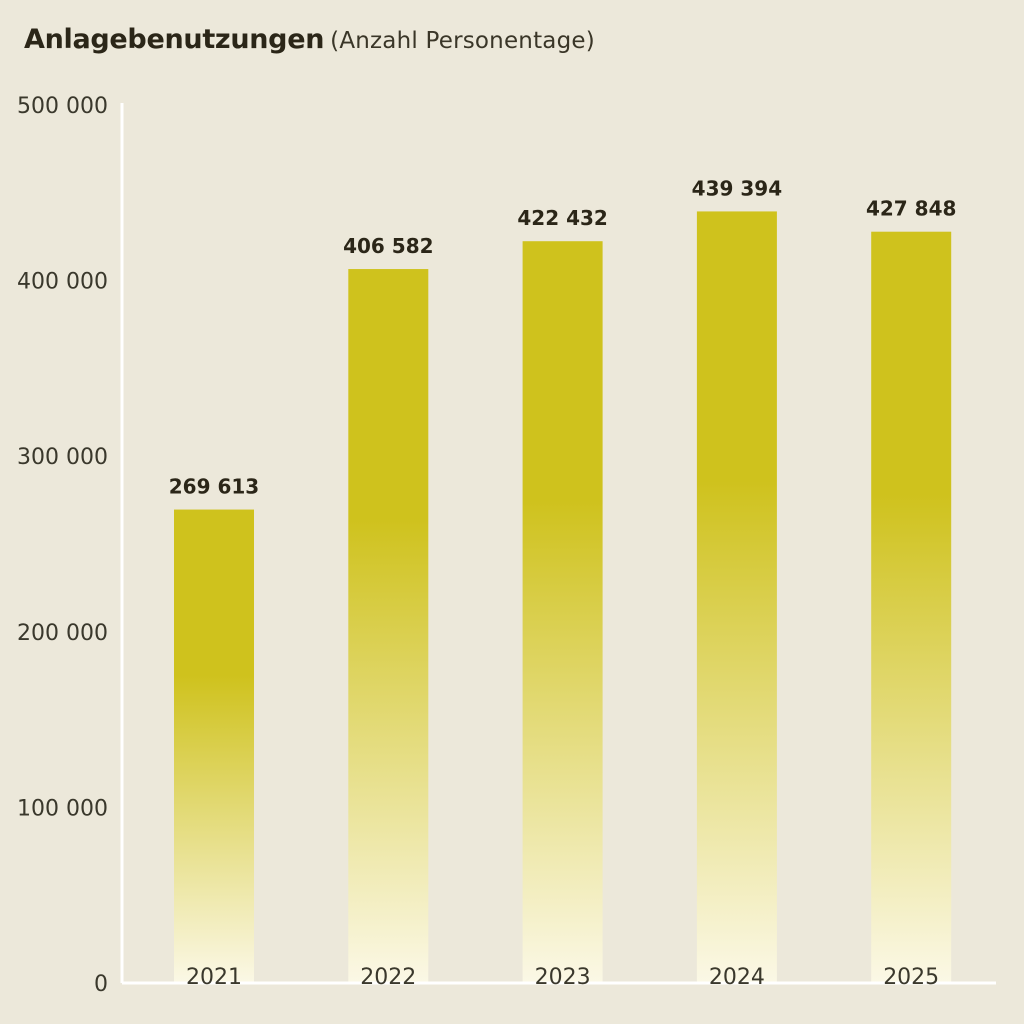  I want to click on x-tick-label-2021: 2021, so click(214, 977).